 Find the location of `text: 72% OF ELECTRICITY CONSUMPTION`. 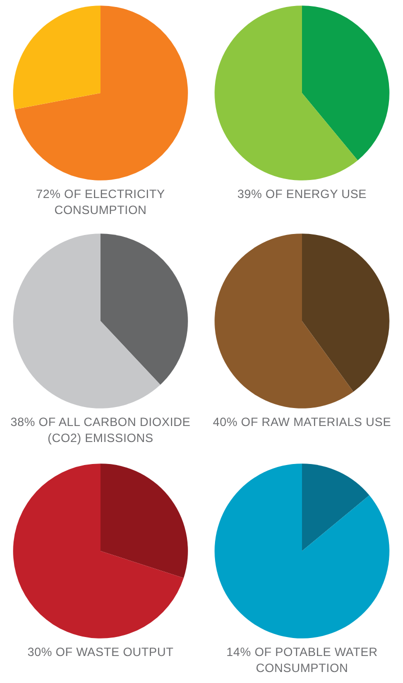

text: 72% OF ELECTRICITY CONSUMPTION is located at coordinates (100, 202).